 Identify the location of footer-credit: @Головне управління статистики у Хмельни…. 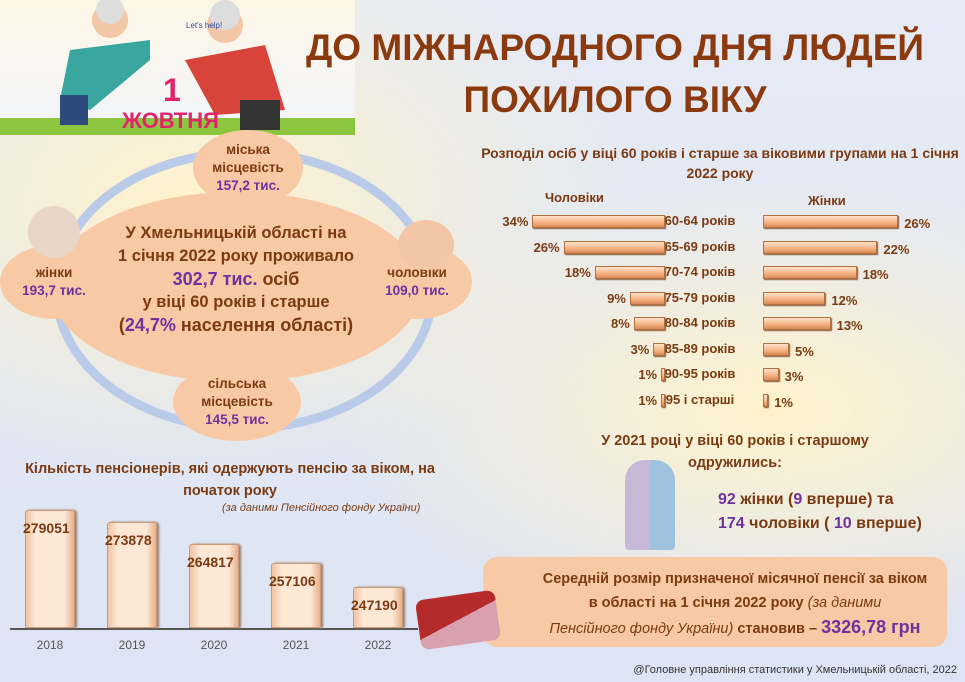
(795, 670).